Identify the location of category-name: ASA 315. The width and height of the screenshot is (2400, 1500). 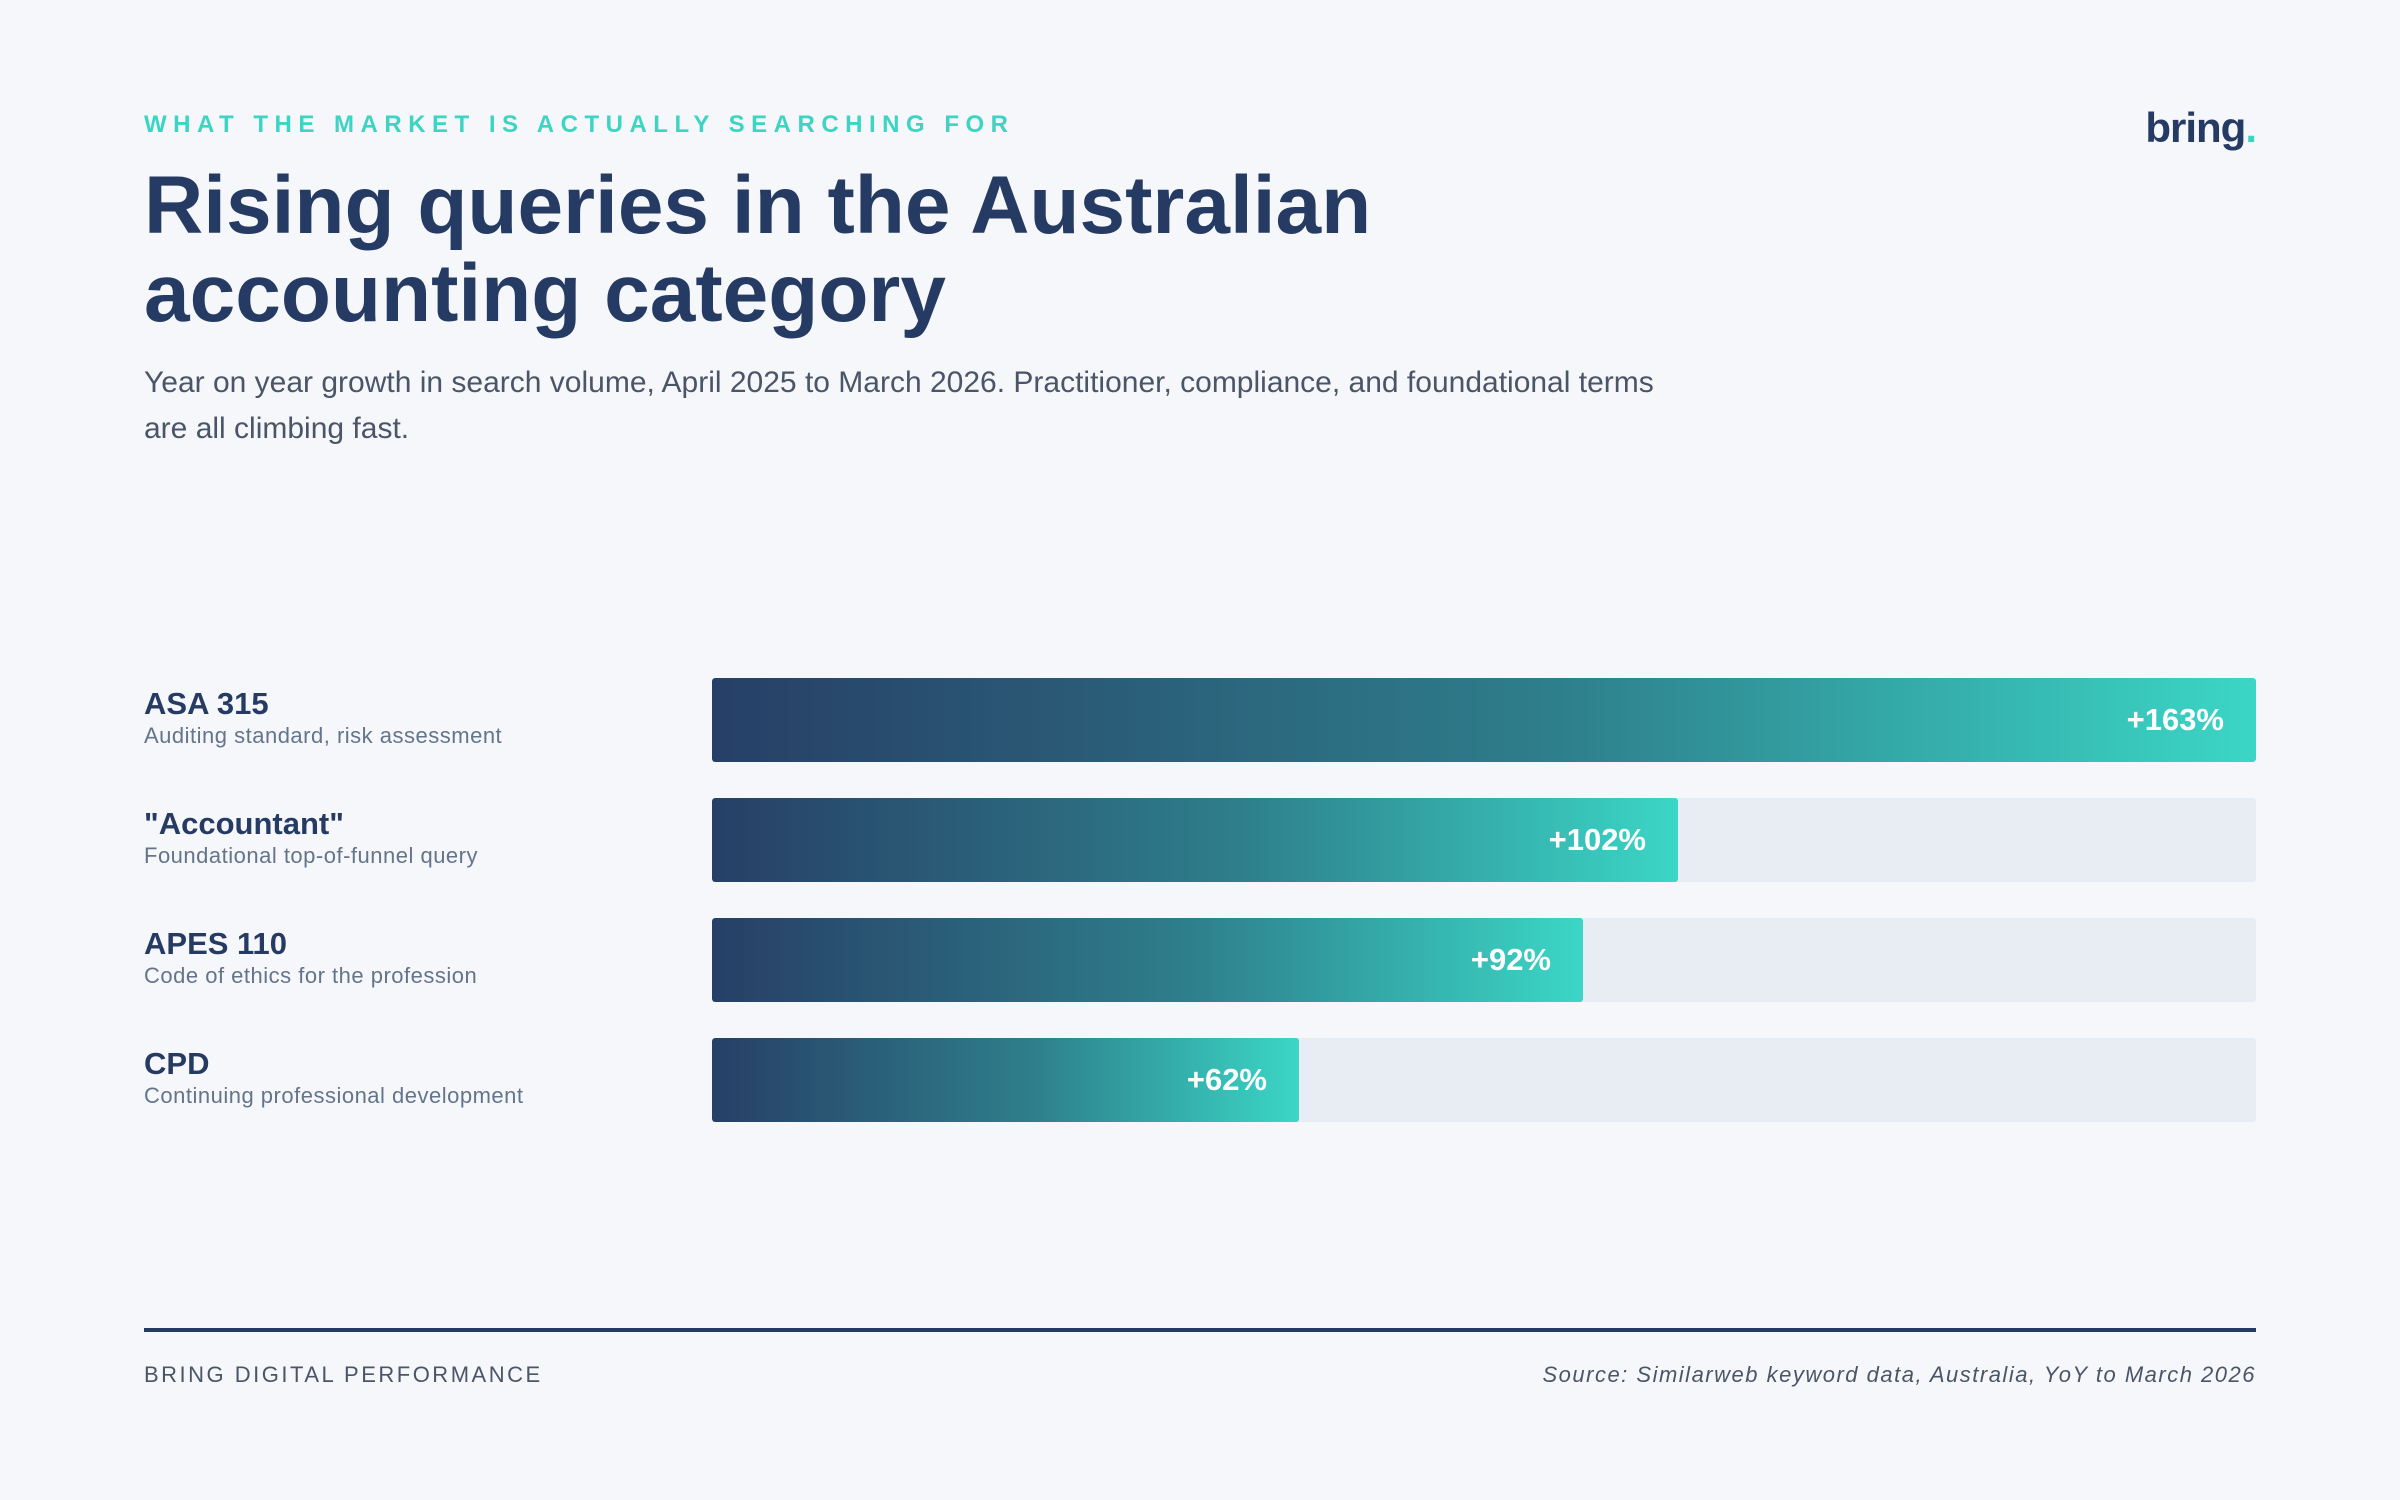
(206, 703).